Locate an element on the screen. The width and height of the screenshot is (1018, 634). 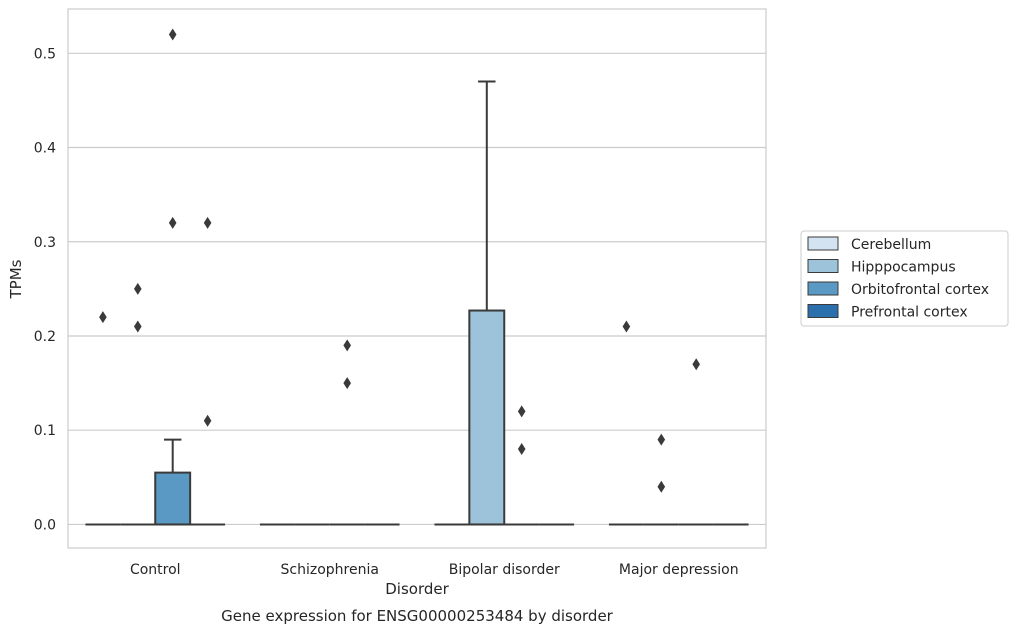
y-tick-label: 0.1 is located at coordinates (45, 431).